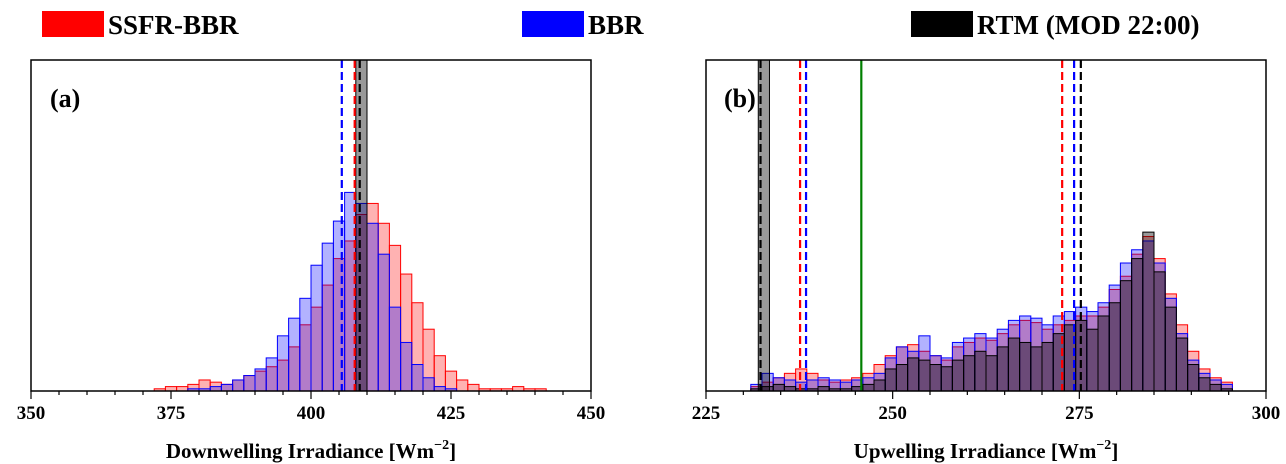 Image resolution: width=1286 pixels, height=464 pixels. I want to click on panel-b-bar-s2-b33, so click(1126, 336).